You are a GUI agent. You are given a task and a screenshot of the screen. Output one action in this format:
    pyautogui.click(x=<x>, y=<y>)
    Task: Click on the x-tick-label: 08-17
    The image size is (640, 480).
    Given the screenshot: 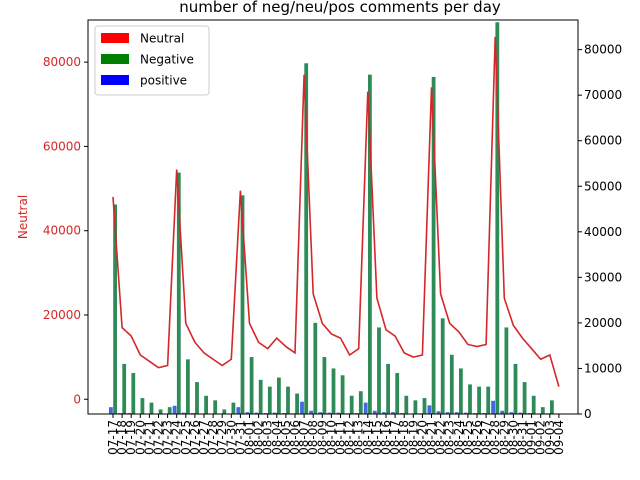 What is the action you would take?
    pyautogui.click(x=395, y=437)
    